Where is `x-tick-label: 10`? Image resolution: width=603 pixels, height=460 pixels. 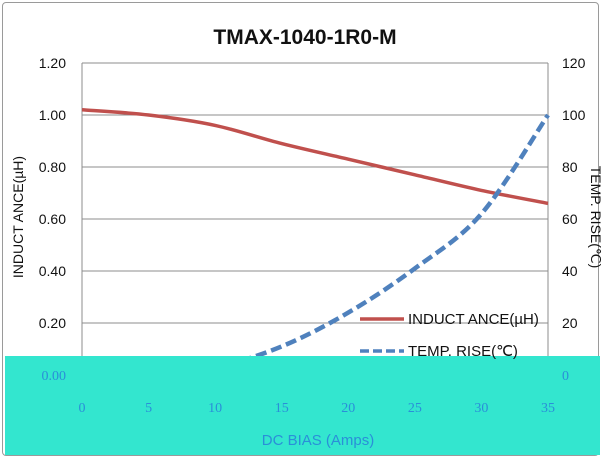 x-tick-label: 10 is located at coordinates (215, 408).